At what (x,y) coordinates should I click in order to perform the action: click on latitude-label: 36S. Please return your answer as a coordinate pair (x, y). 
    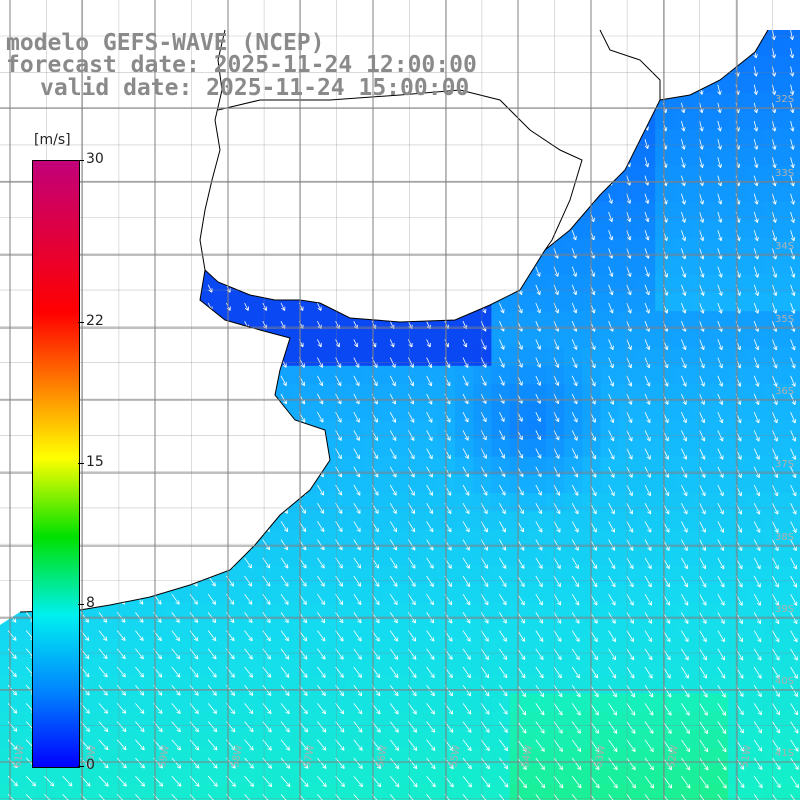
    Looking at the image, I should click on (784, 391).